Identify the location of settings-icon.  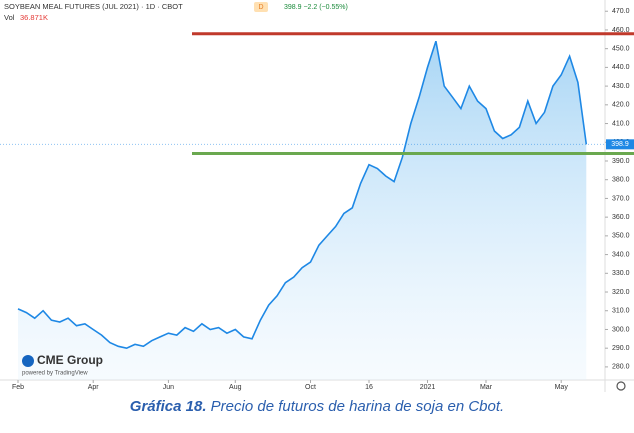
(621, 386).